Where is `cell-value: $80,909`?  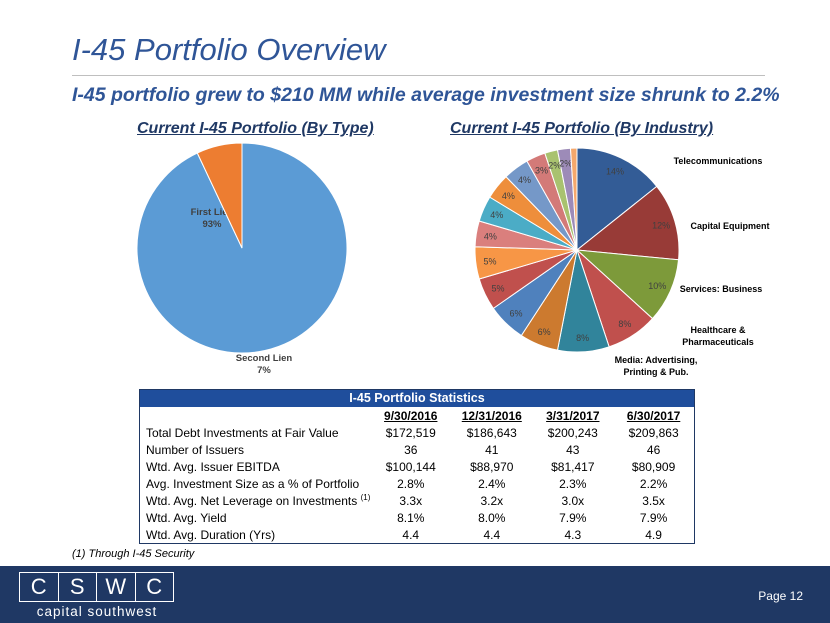
cell-value: $80,909 is located at coordinates (653, 466).